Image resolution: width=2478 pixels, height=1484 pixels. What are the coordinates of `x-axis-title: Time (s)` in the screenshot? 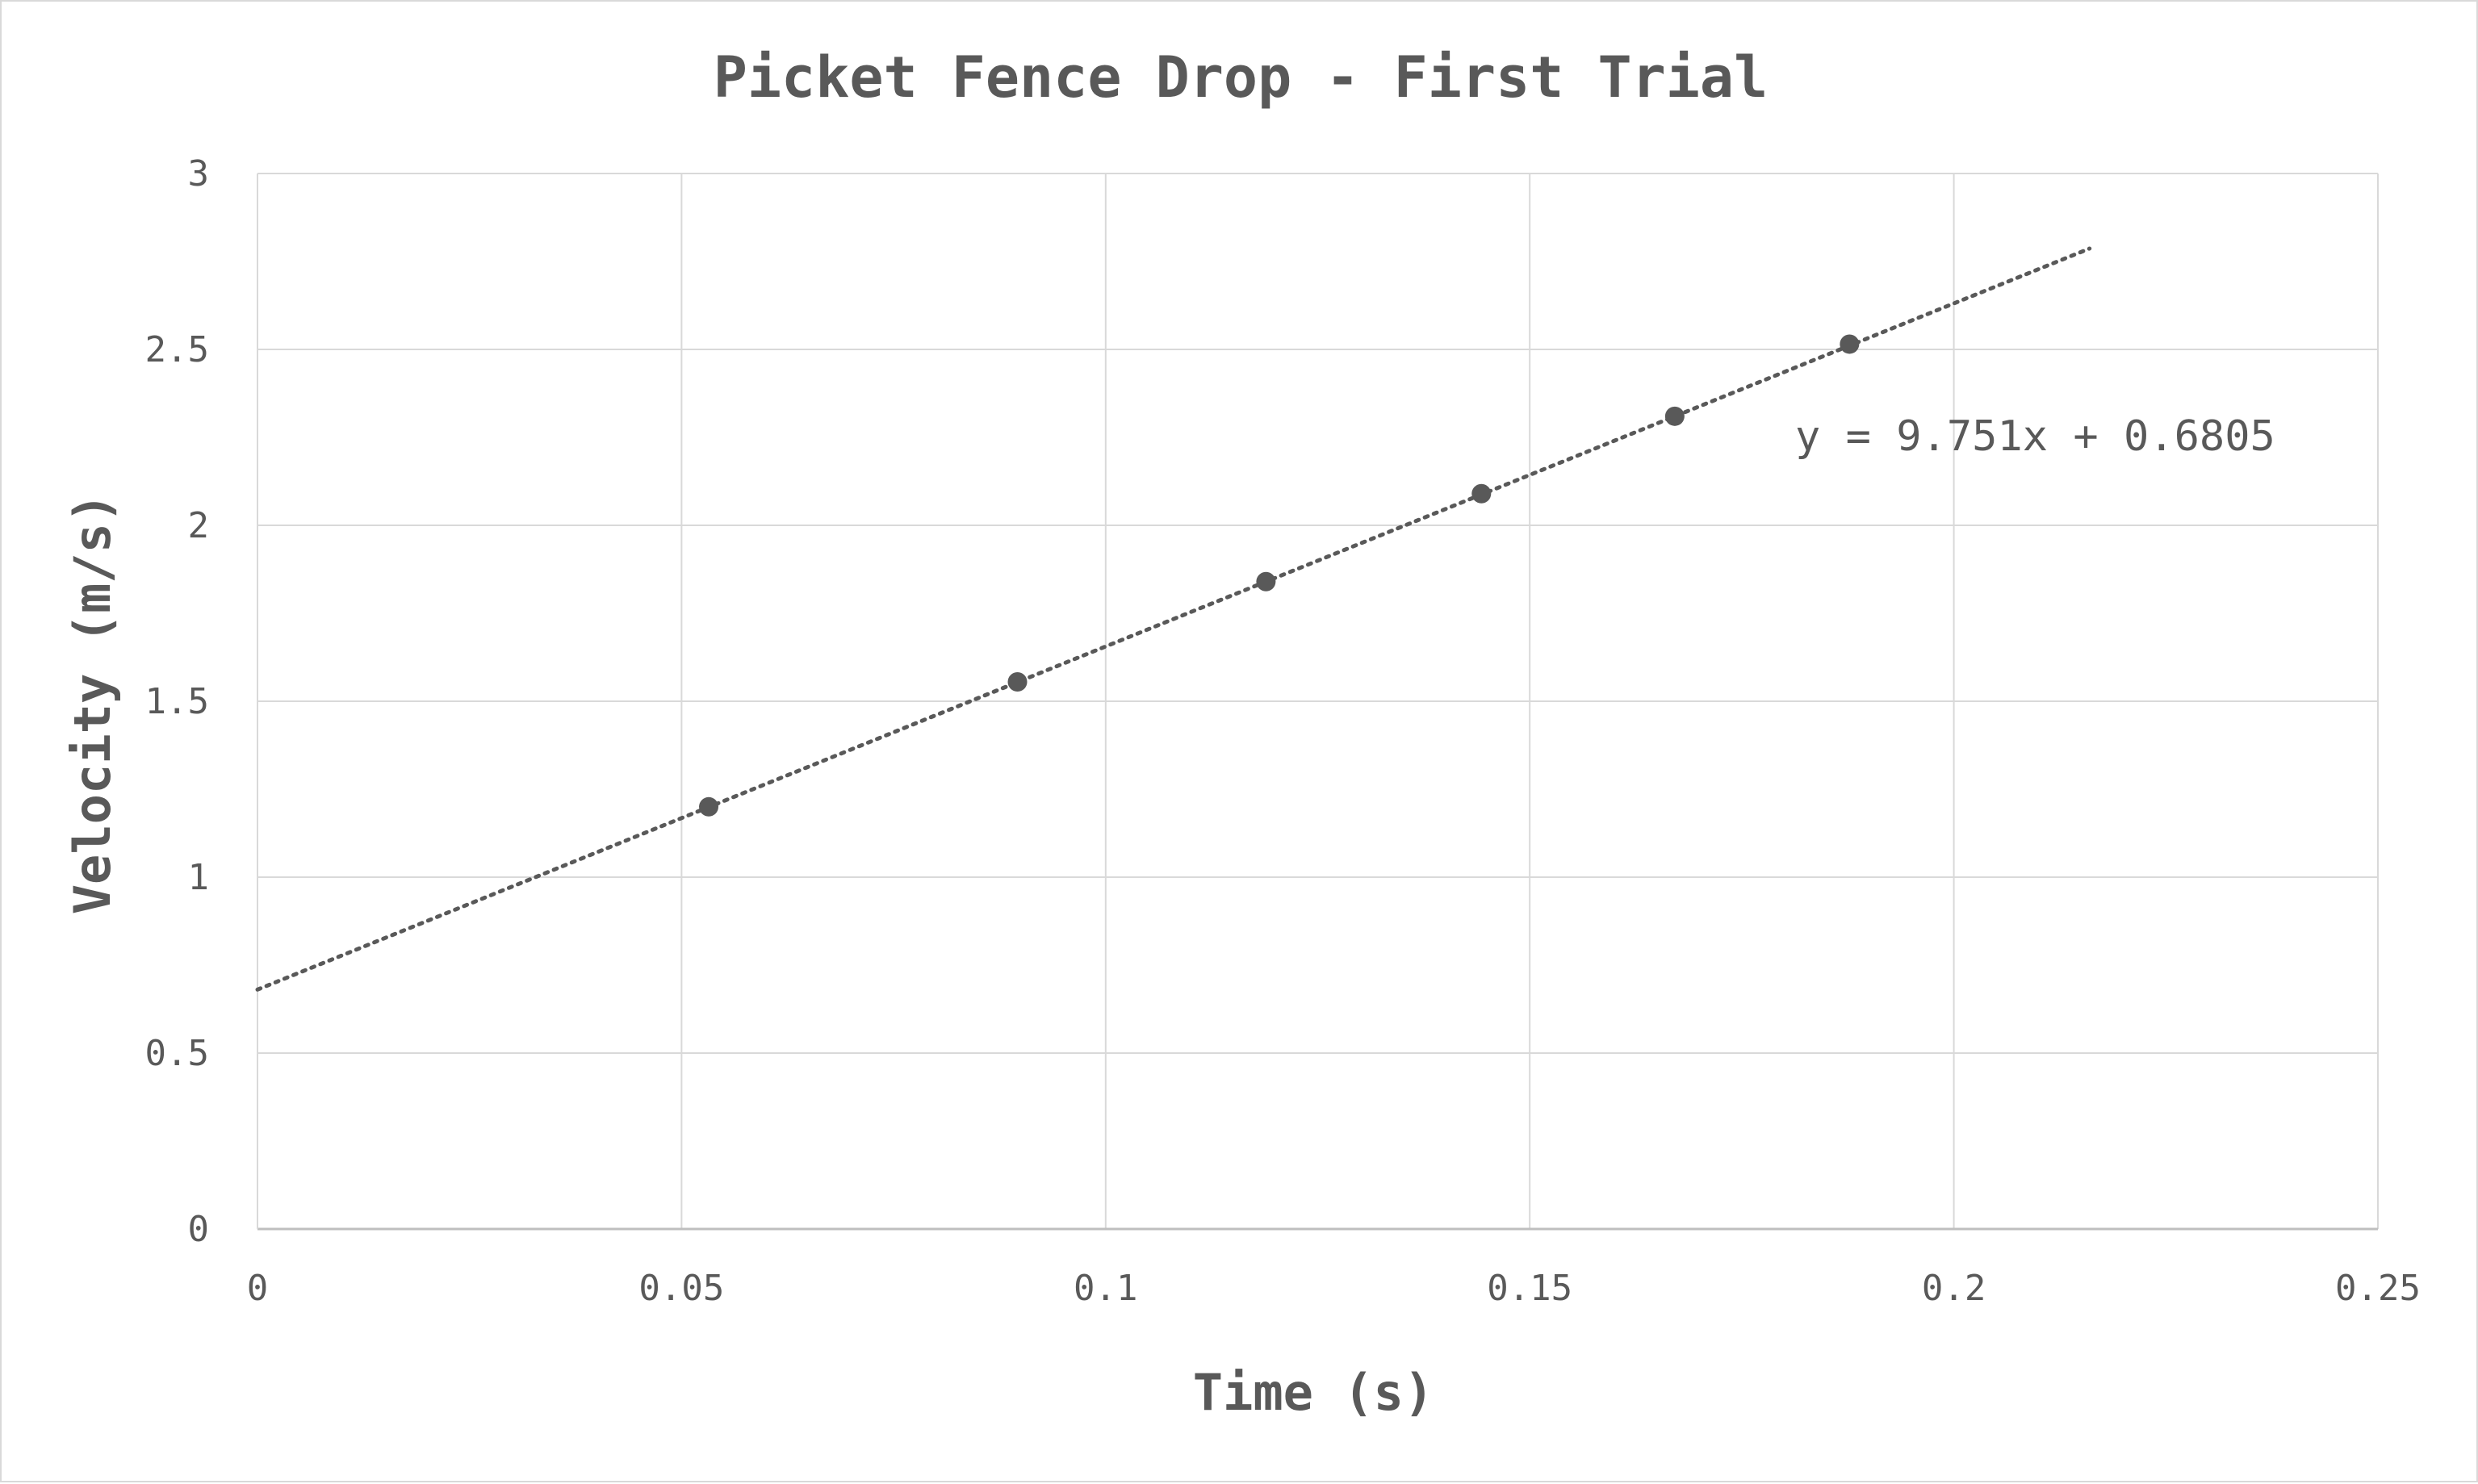 It's located at (1313, 1392).